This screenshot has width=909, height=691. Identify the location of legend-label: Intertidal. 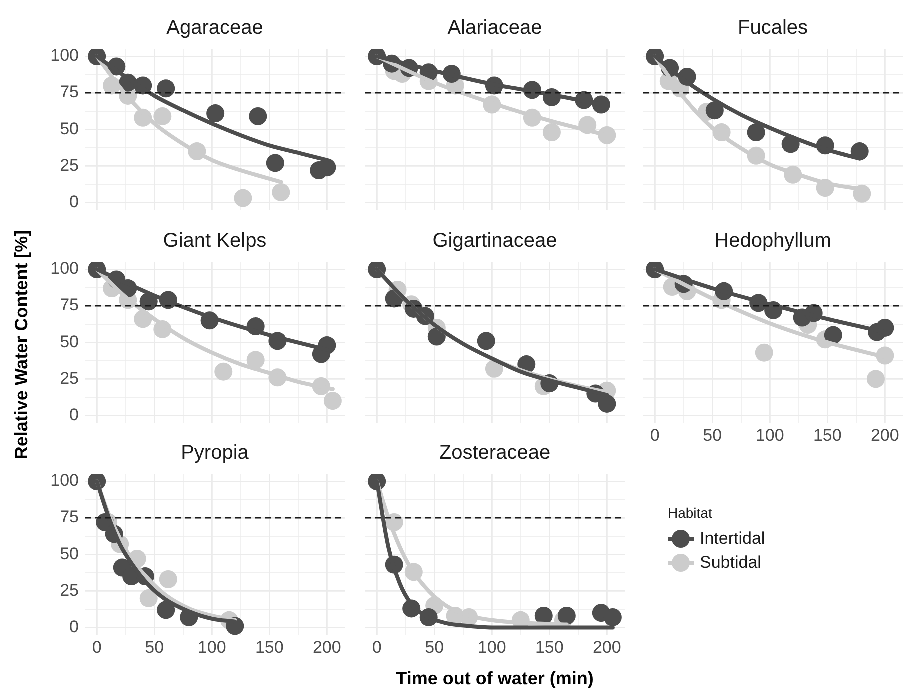
(733, 539).